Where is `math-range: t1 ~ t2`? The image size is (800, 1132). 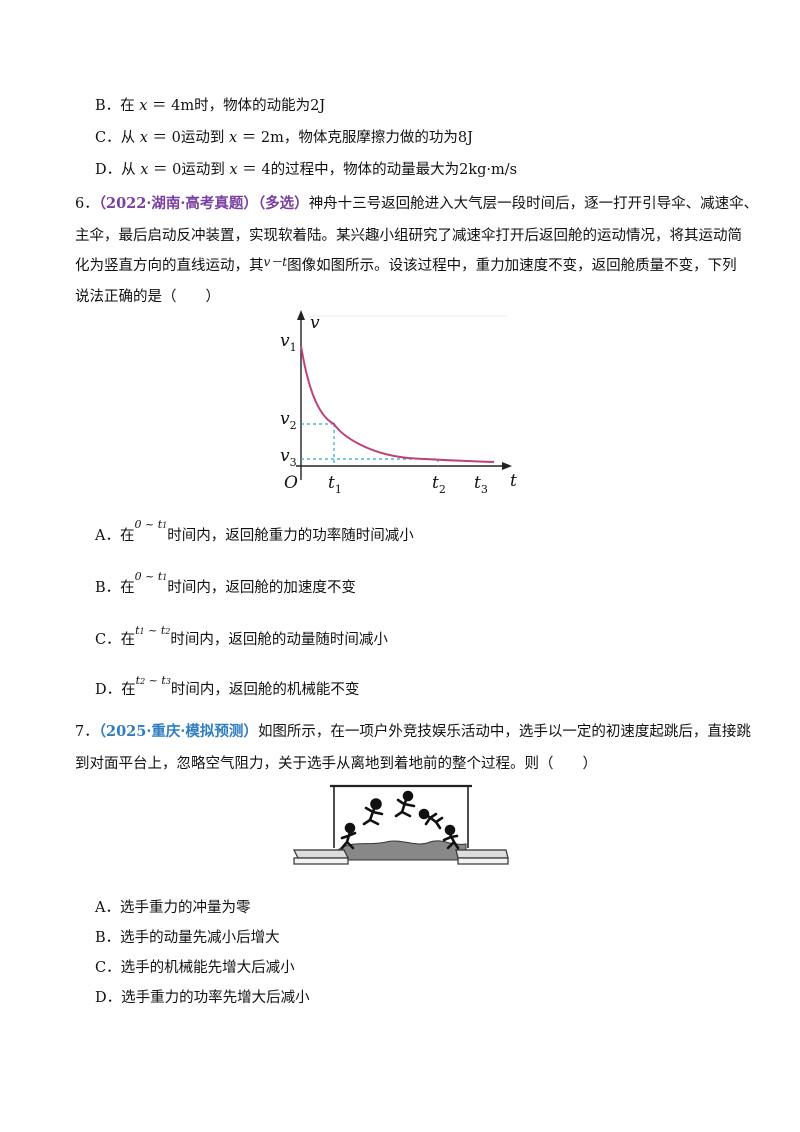
math-range: t1 ~ t2 is located at coordinates (153, 630).